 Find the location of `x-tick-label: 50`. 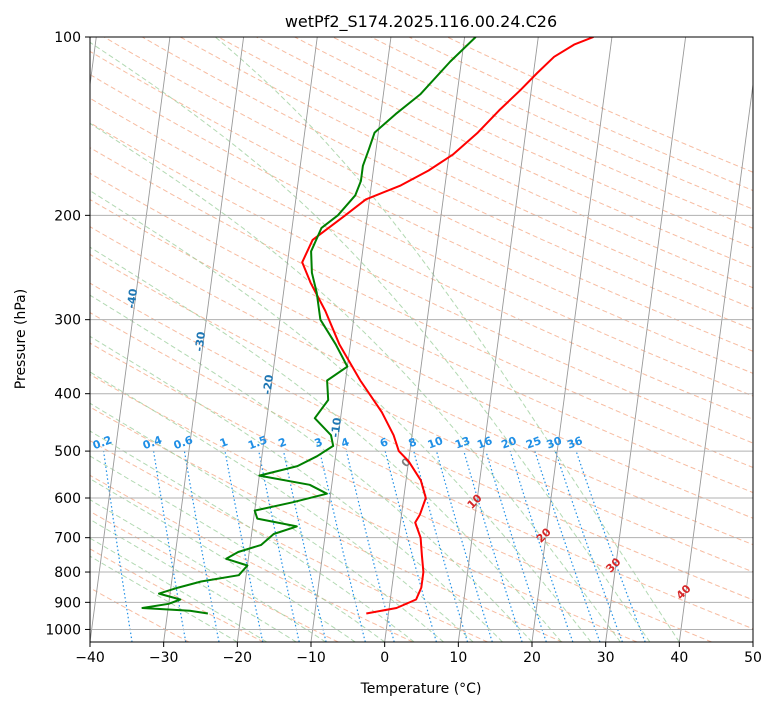

x-tick-label: 50 is located at coordinates (753, 658).